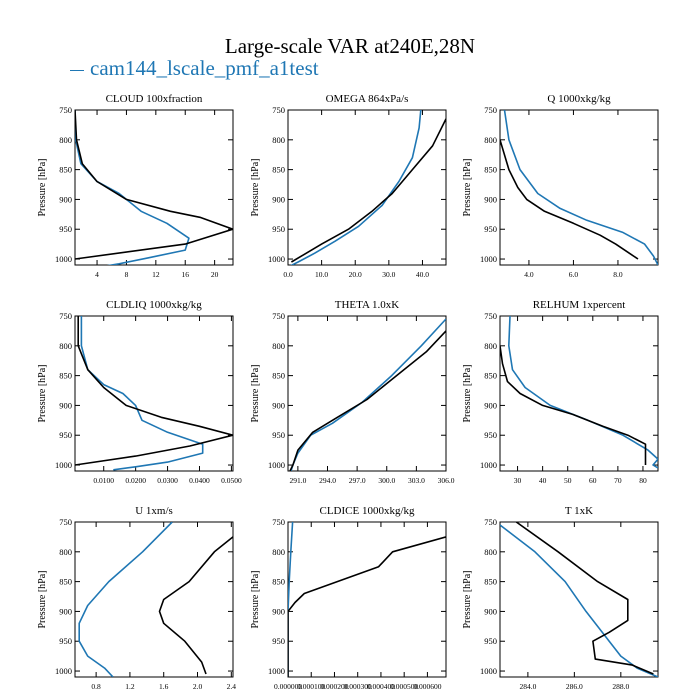  Describe the element at coordinates (154, 393) in the screenshot. I see `panel-4-axes-frame` at that location.